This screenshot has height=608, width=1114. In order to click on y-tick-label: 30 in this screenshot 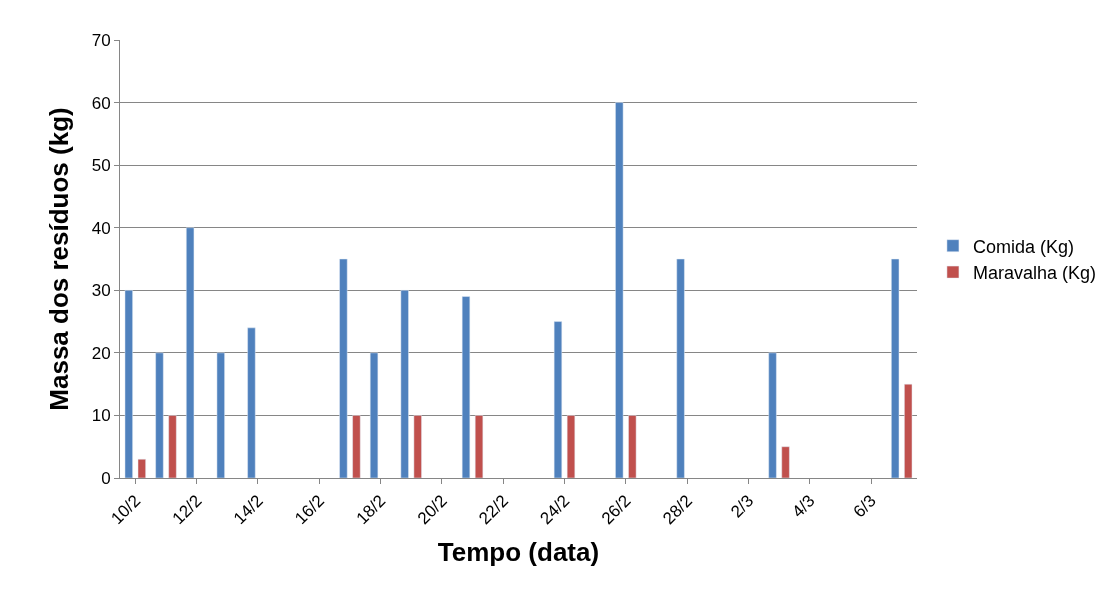, I will do `click(101, 291)`.